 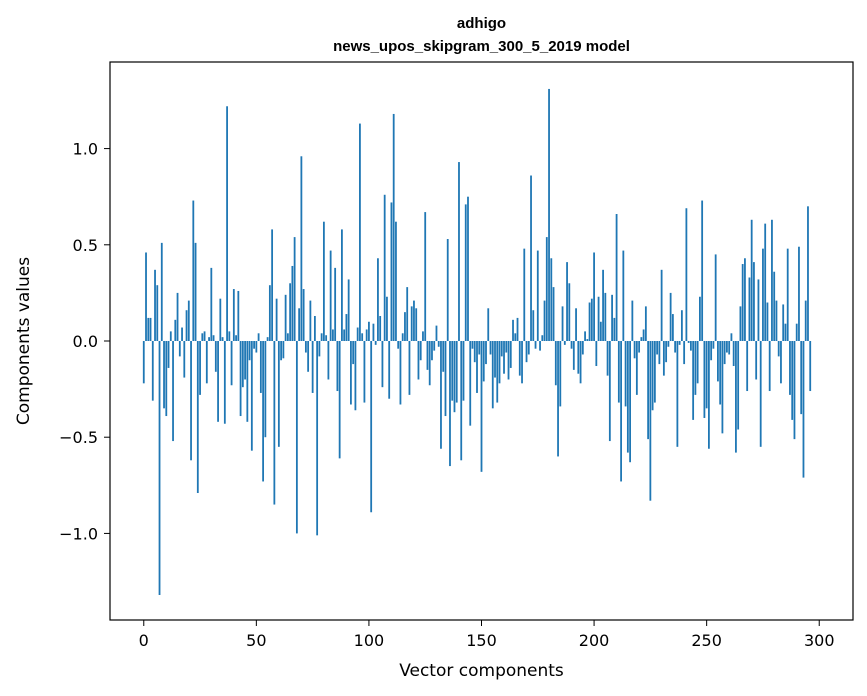 I want to click on y-tick-label: 0.5, so click(x=85, y=245).